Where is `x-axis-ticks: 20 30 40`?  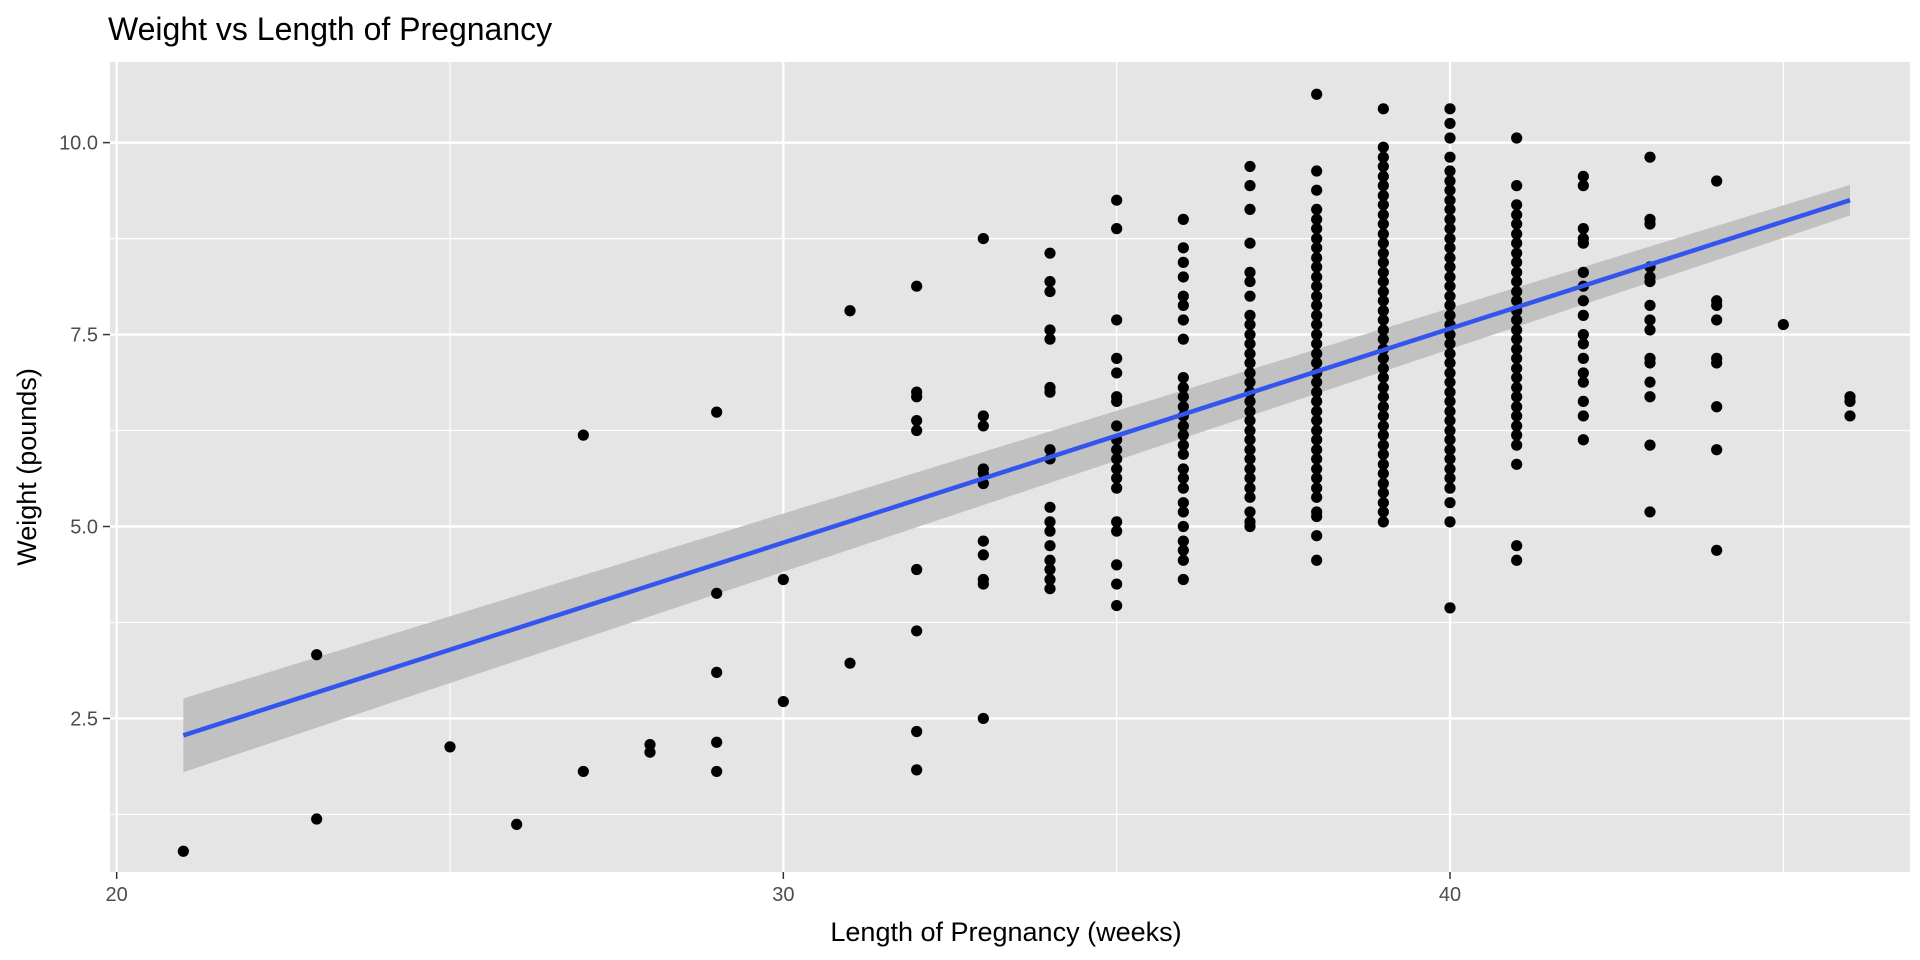 x-axis-ticks: 20 30 40 is located at coordinates (783, 889).